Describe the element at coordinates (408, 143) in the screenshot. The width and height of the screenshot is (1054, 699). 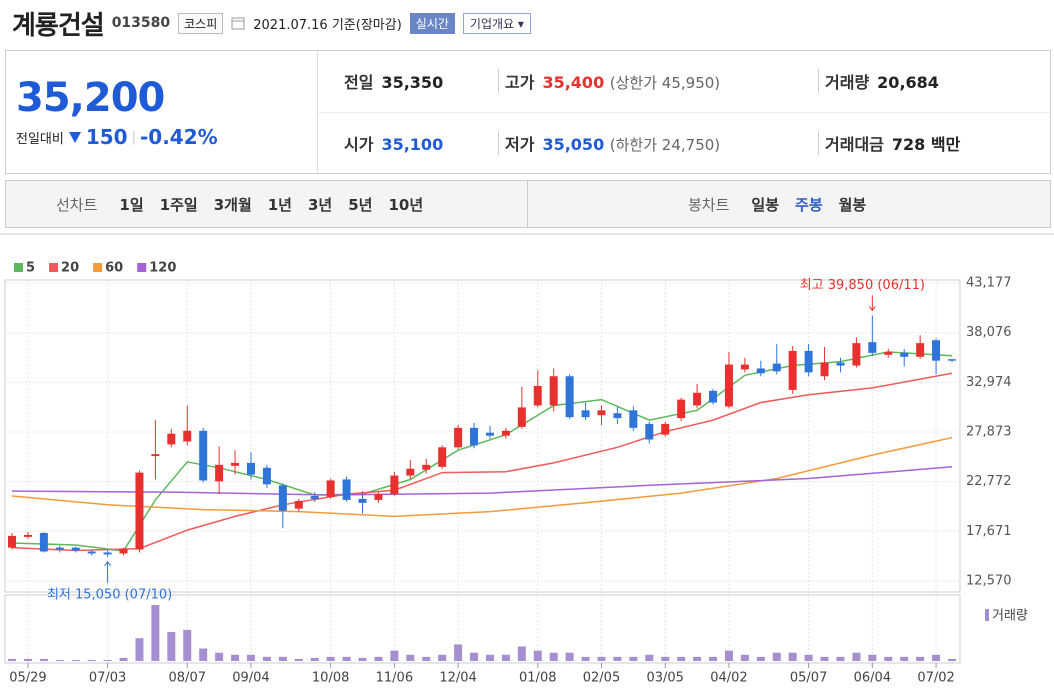
I see `summary-cell: 시가 35,100` at that location.